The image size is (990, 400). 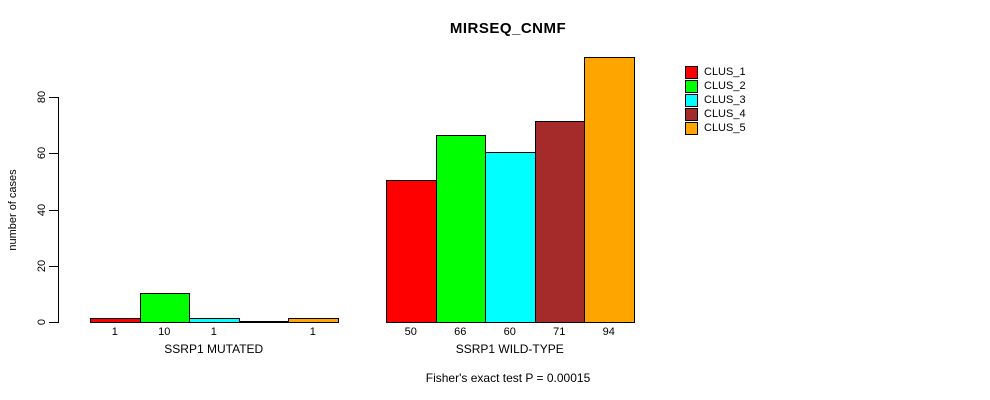 I want to click on legend-item-clus_3: CLUS_3, so click(x=715, y=100).